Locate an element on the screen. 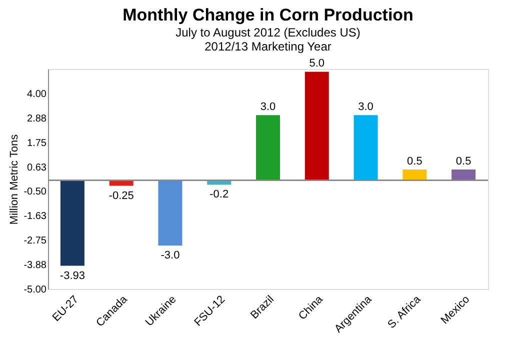 This screenshot has width=512, height=349. text: 2012/13 Marketing Year is located at coordinates (268, 47).